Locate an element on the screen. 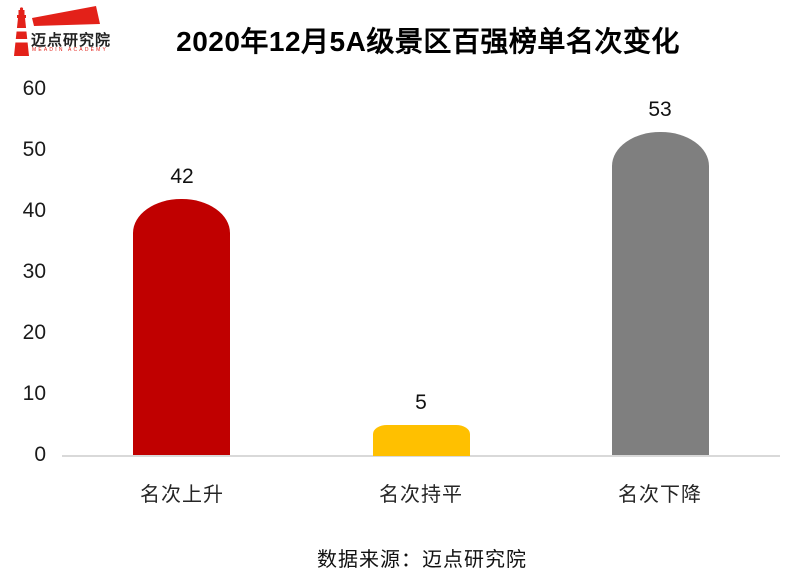 The width and height of the screenshot is (800, 575). y-axis-tick-label: 10 is located at coordinates (34, 393).